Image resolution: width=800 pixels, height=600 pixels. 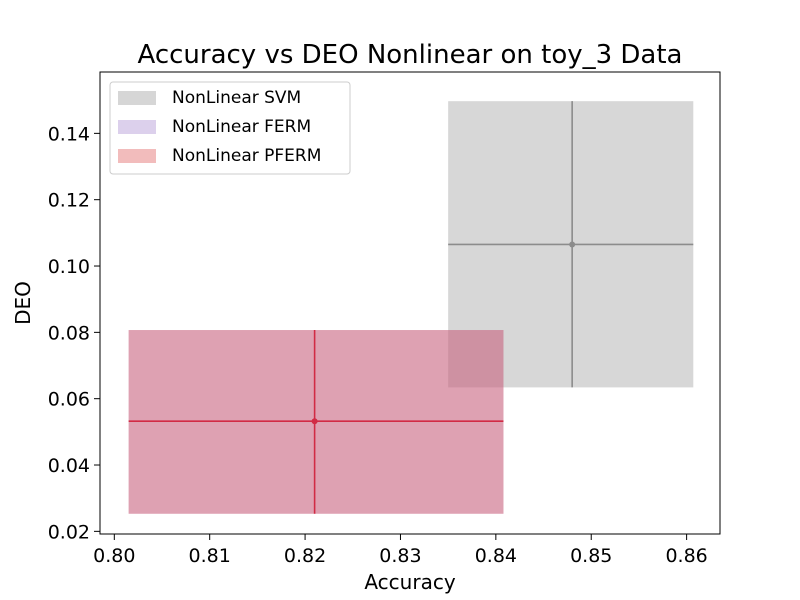 I want to click on nonlinear-pferm-point, so click(x=314, y=421).